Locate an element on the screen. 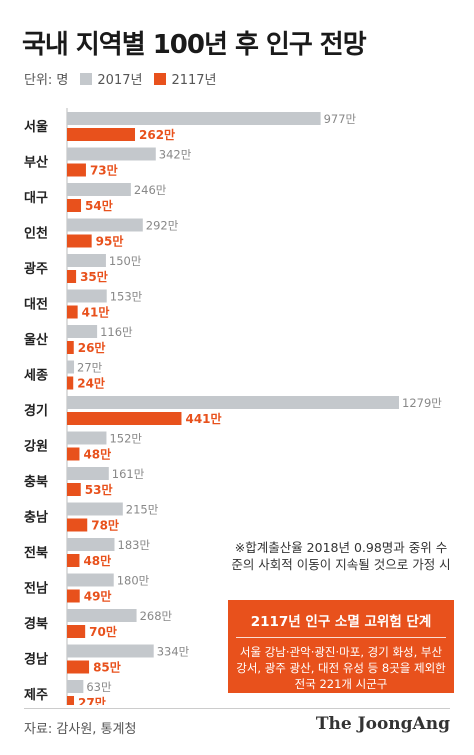 The height and width of the screenshot is (755, 474). region-label: 강원 is located at coordinates (36, 447).